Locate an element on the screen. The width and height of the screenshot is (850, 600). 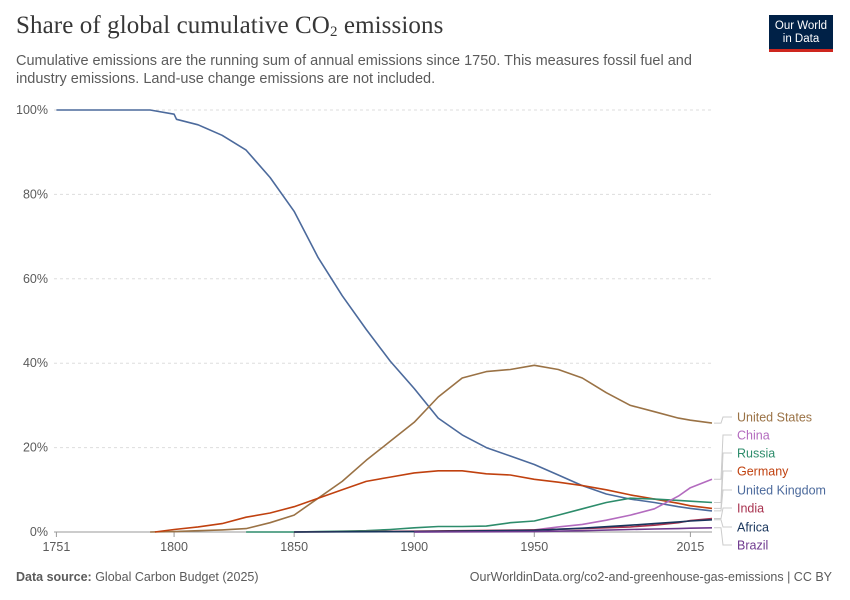
series-label-china: China is located at coordinates (753, 436).